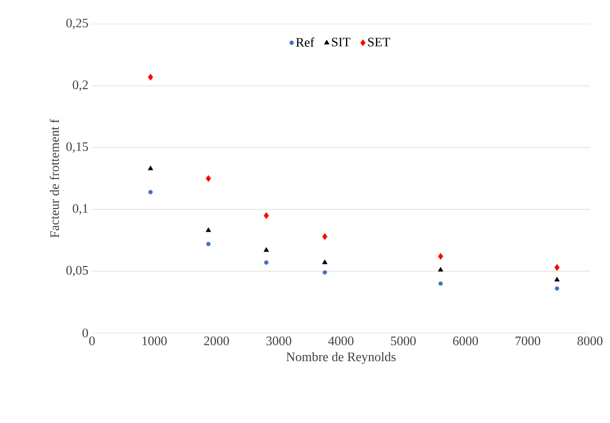 Image resolution: width=610 pixels, height=423 pixels. What do you see at coordinates (216, 341) in the screenshot?
I see `x-tick-label: 2000` at bounding box center [216, 341].